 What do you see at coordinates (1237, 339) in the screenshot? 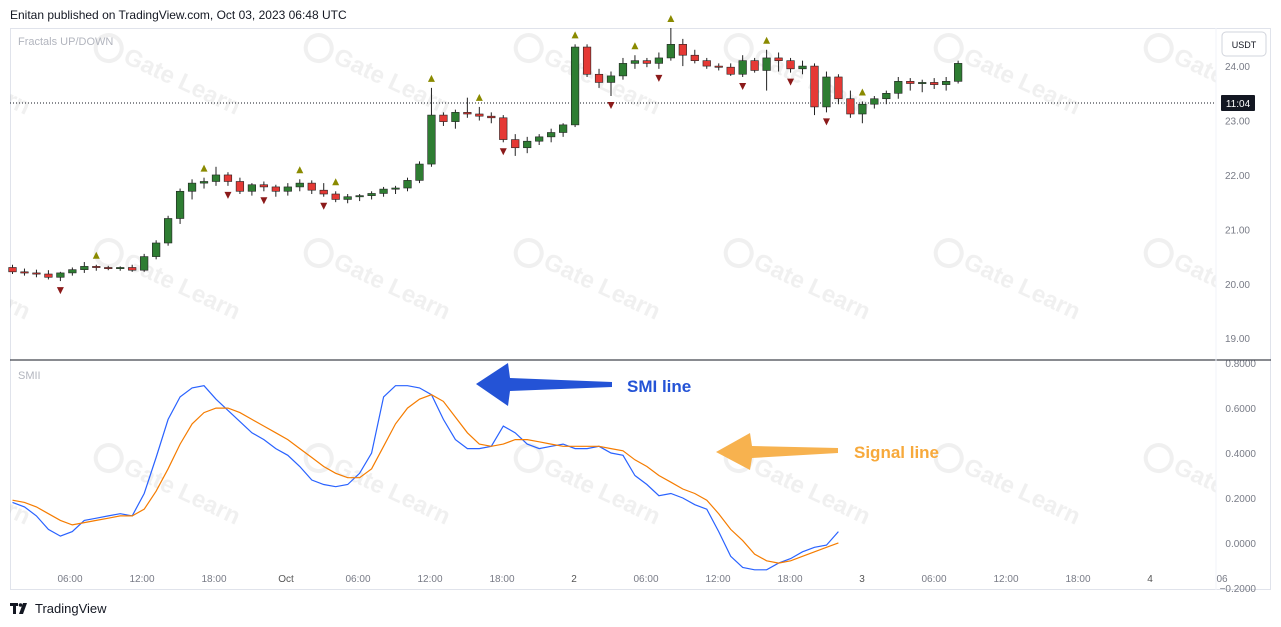
I see `price-tick-label: 19.00` at bounding box center [1237, 339].